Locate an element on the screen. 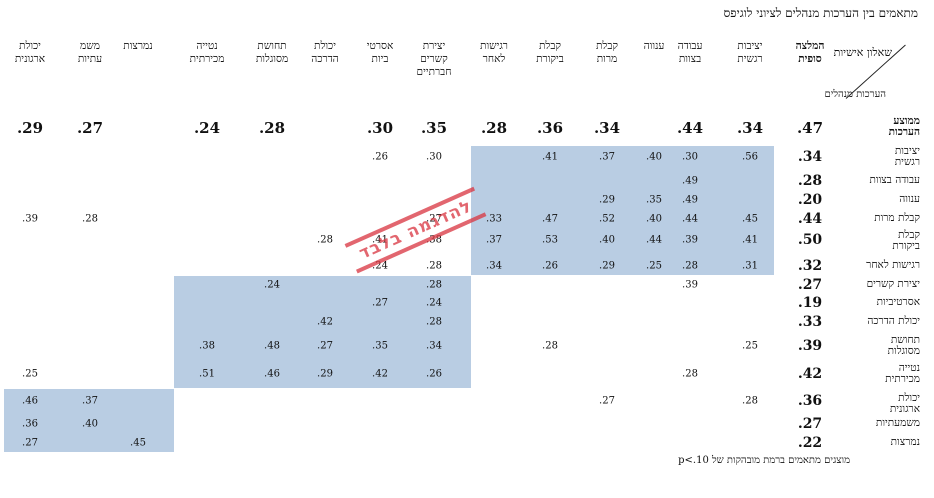 The height and width of the screenshot is (498, 934). average-value: .34 is located at coordinates (750, 128).